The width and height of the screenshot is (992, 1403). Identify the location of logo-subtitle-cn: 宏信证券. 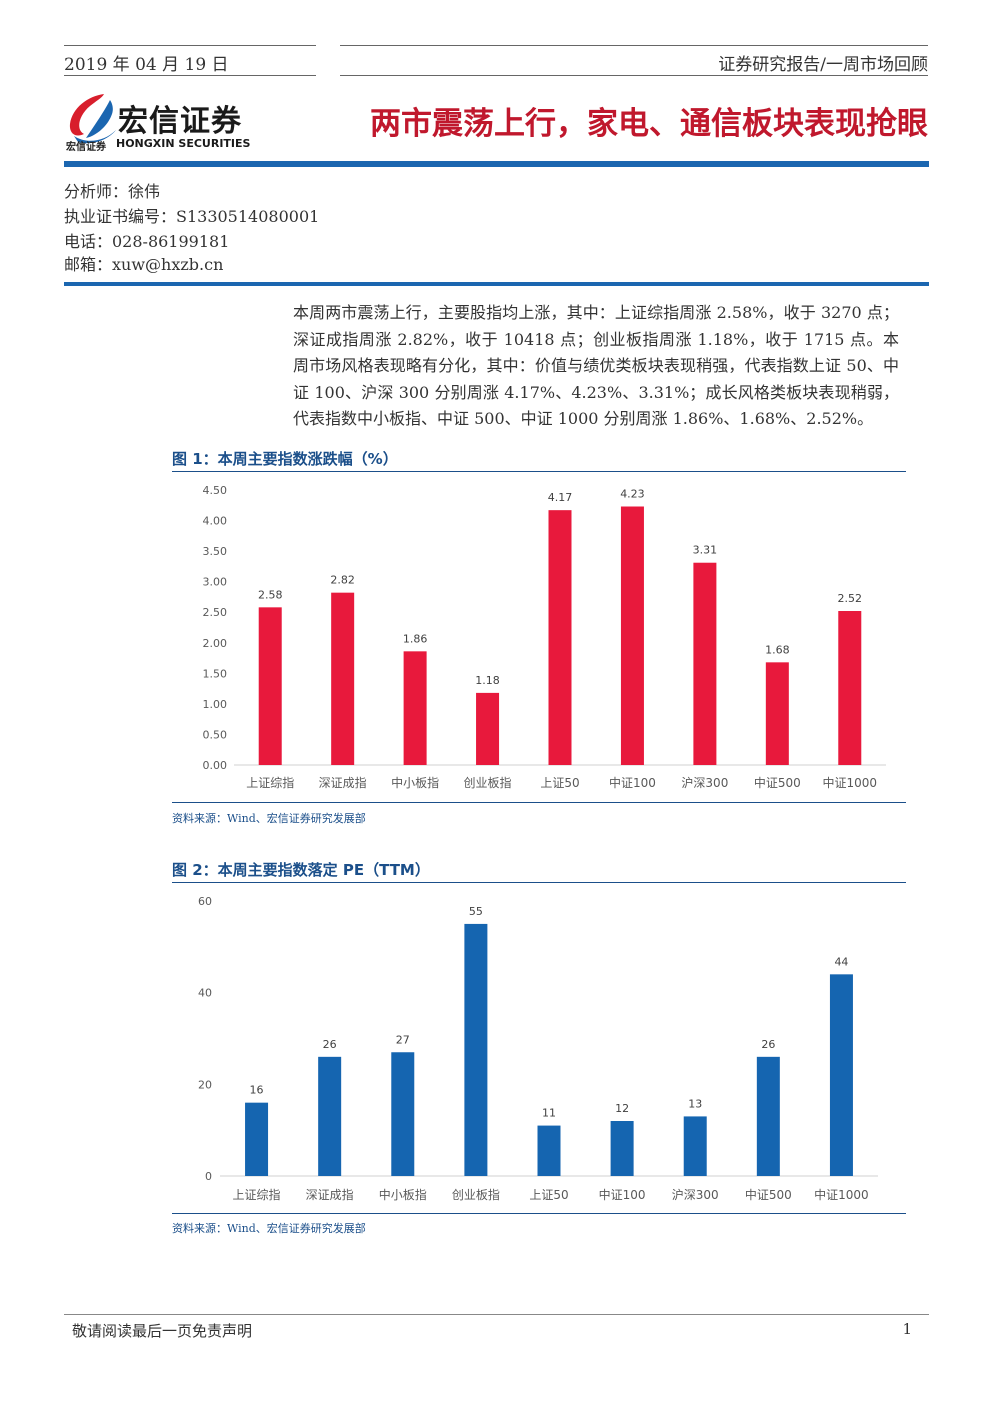
(86, 147).